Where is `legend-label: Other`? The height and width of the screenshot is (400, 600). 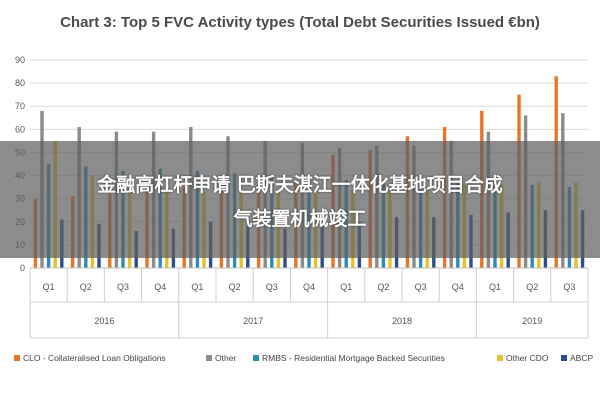
legend-label: Other is located at coordinates (225, 358).